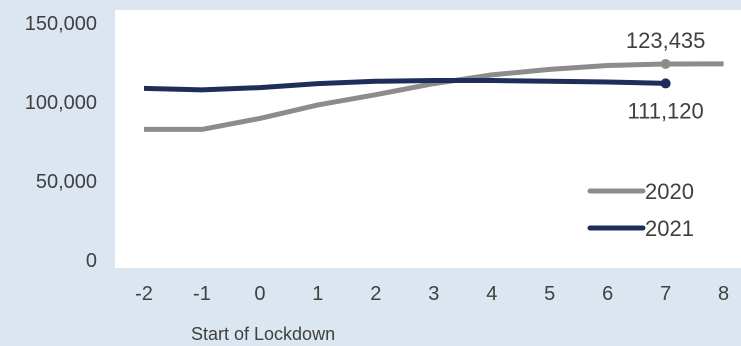 The image size is (741, 346). Describe the element at coordinates (61, 142) in the screenshot. I see `y-axis-ticks: 0 50,000 100,000 150,000` at that location.